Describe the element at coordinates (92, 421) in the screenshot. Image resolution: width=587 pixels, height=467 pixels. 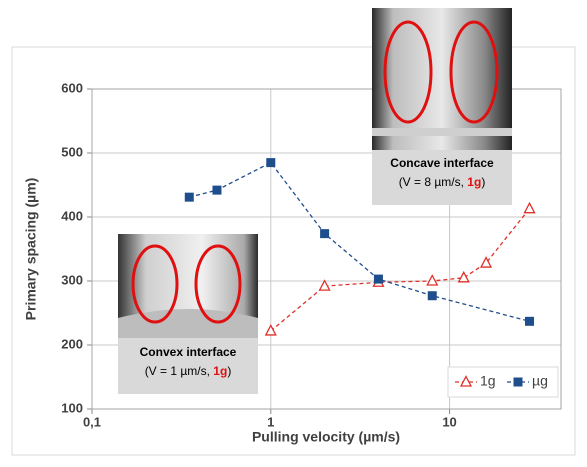
I see `x-tick-label: 0,1` at that location.